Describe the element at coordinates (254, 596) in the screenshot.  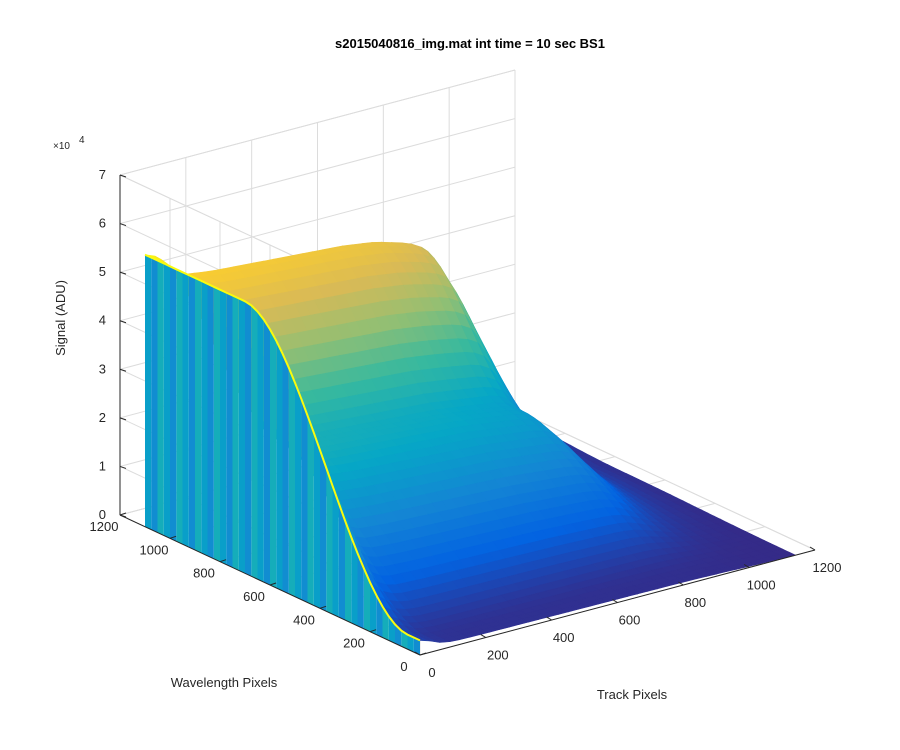
I see `y-tick-label: 600` at that location.